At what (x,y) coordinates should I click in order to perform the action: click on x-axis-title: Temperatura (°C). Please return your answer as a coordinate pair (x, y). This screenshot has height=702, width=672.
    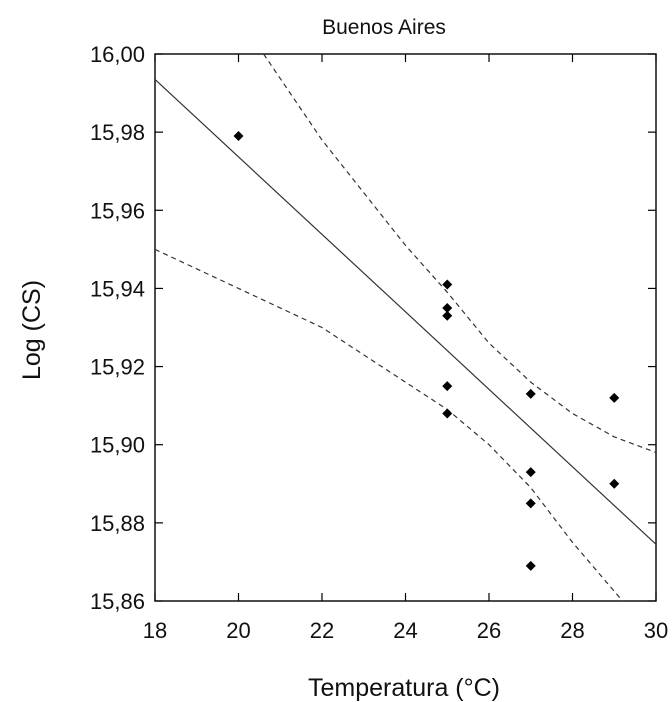
    Looking at the image, I should click on (404, 688).